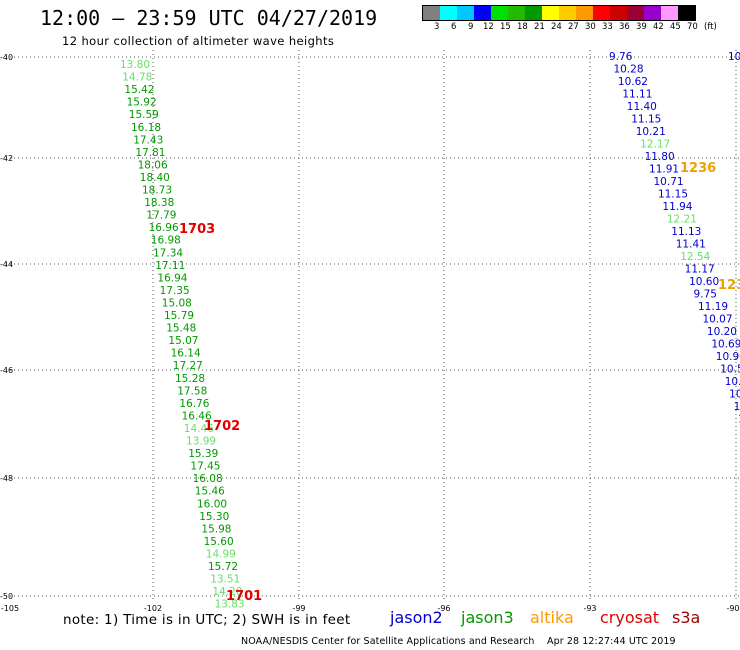 This screenshot has width=740, height=650. Describe the element at coordinates (212, 504) in the screenshot. I see `wave-height-label: 16.00` at that location.